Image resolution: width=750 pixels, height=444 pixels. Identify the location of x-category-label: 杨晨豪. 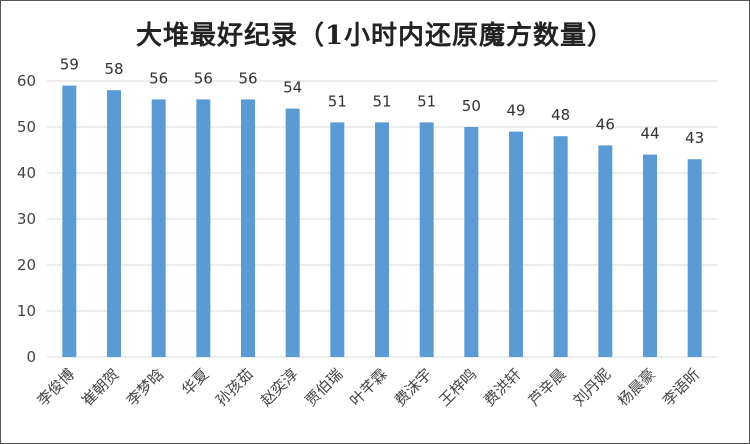
(636, 387).